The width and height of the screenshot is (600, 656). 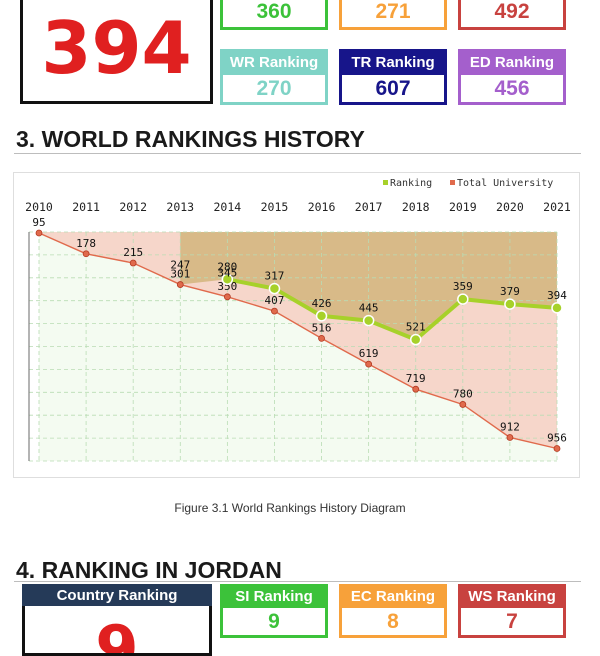 I want to click on ed-ranking-value: 456, so click(x=512, y=88).